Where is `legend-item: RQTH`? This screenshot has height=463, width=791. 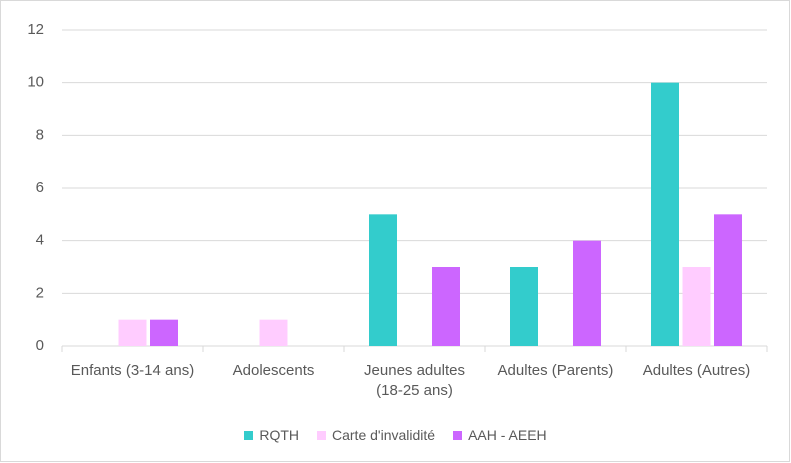
legend-item: RQTH is located at coordinates (271, 435).